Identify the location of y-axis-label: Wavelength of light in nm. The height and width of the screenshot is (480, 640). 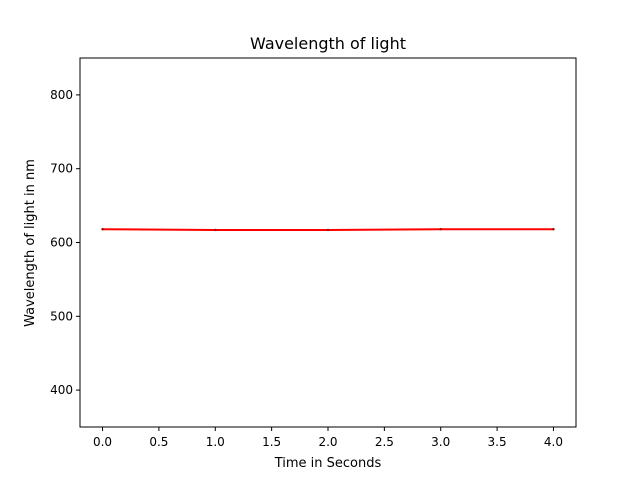
(30, 243).